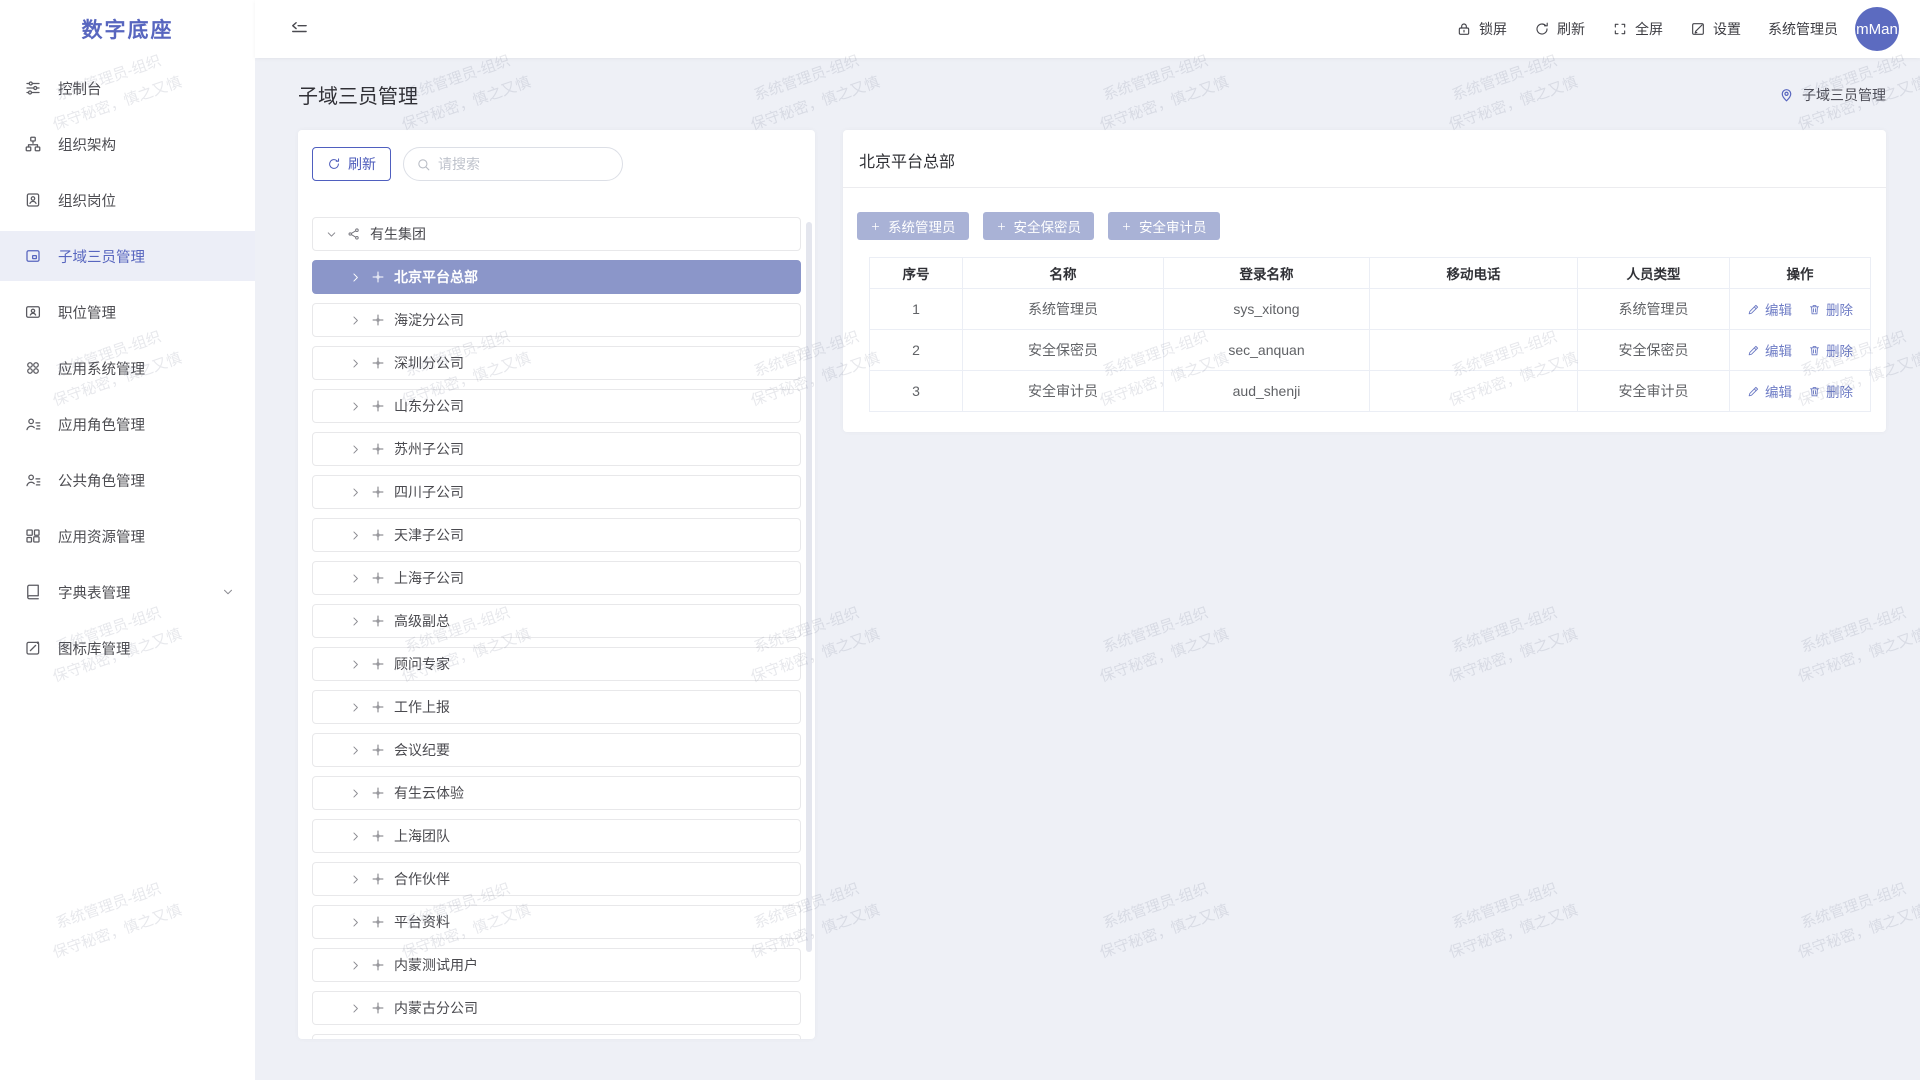 The height and width of the screenshot is (1080, 1920). Describe the element at coordinates (556, 492) in the screenshot. I see `tree-node: 四川子公司` at that location.